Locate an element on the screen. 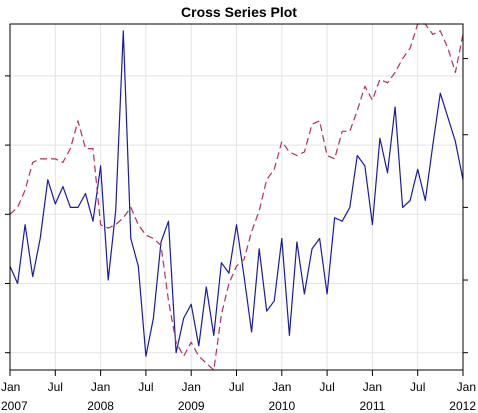 Image resolution: width=478 pixels, height=413 pixels. x-tick-label-year: 2008 is located at coordinates (100, 406).